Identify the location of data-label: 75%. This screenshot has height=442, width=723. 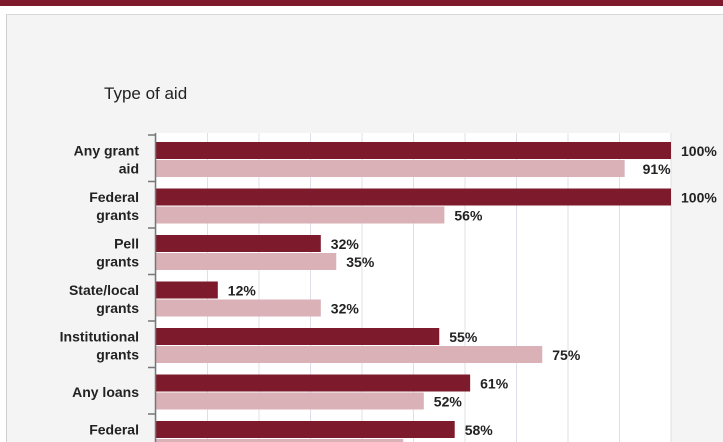
(566, 355).